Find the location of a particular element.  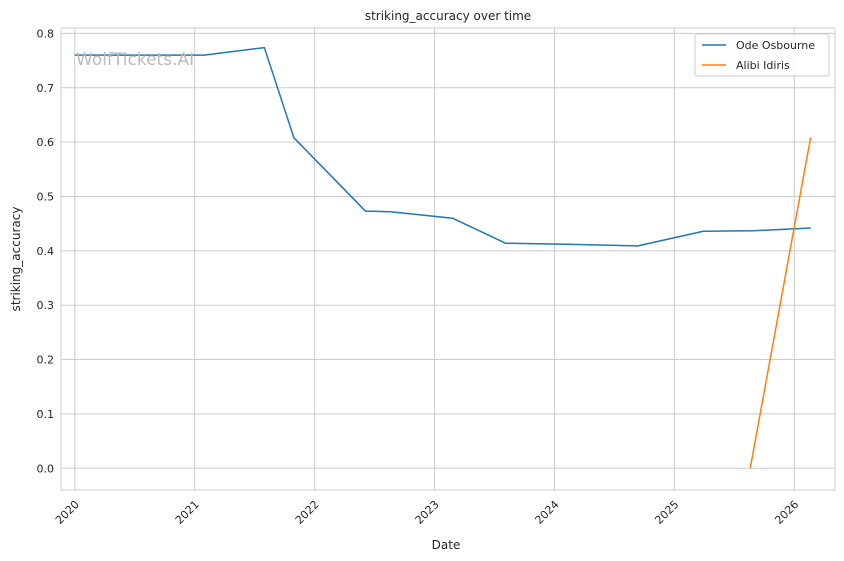

y-tick-label: 0.0 is located at coordinates (46, 468).